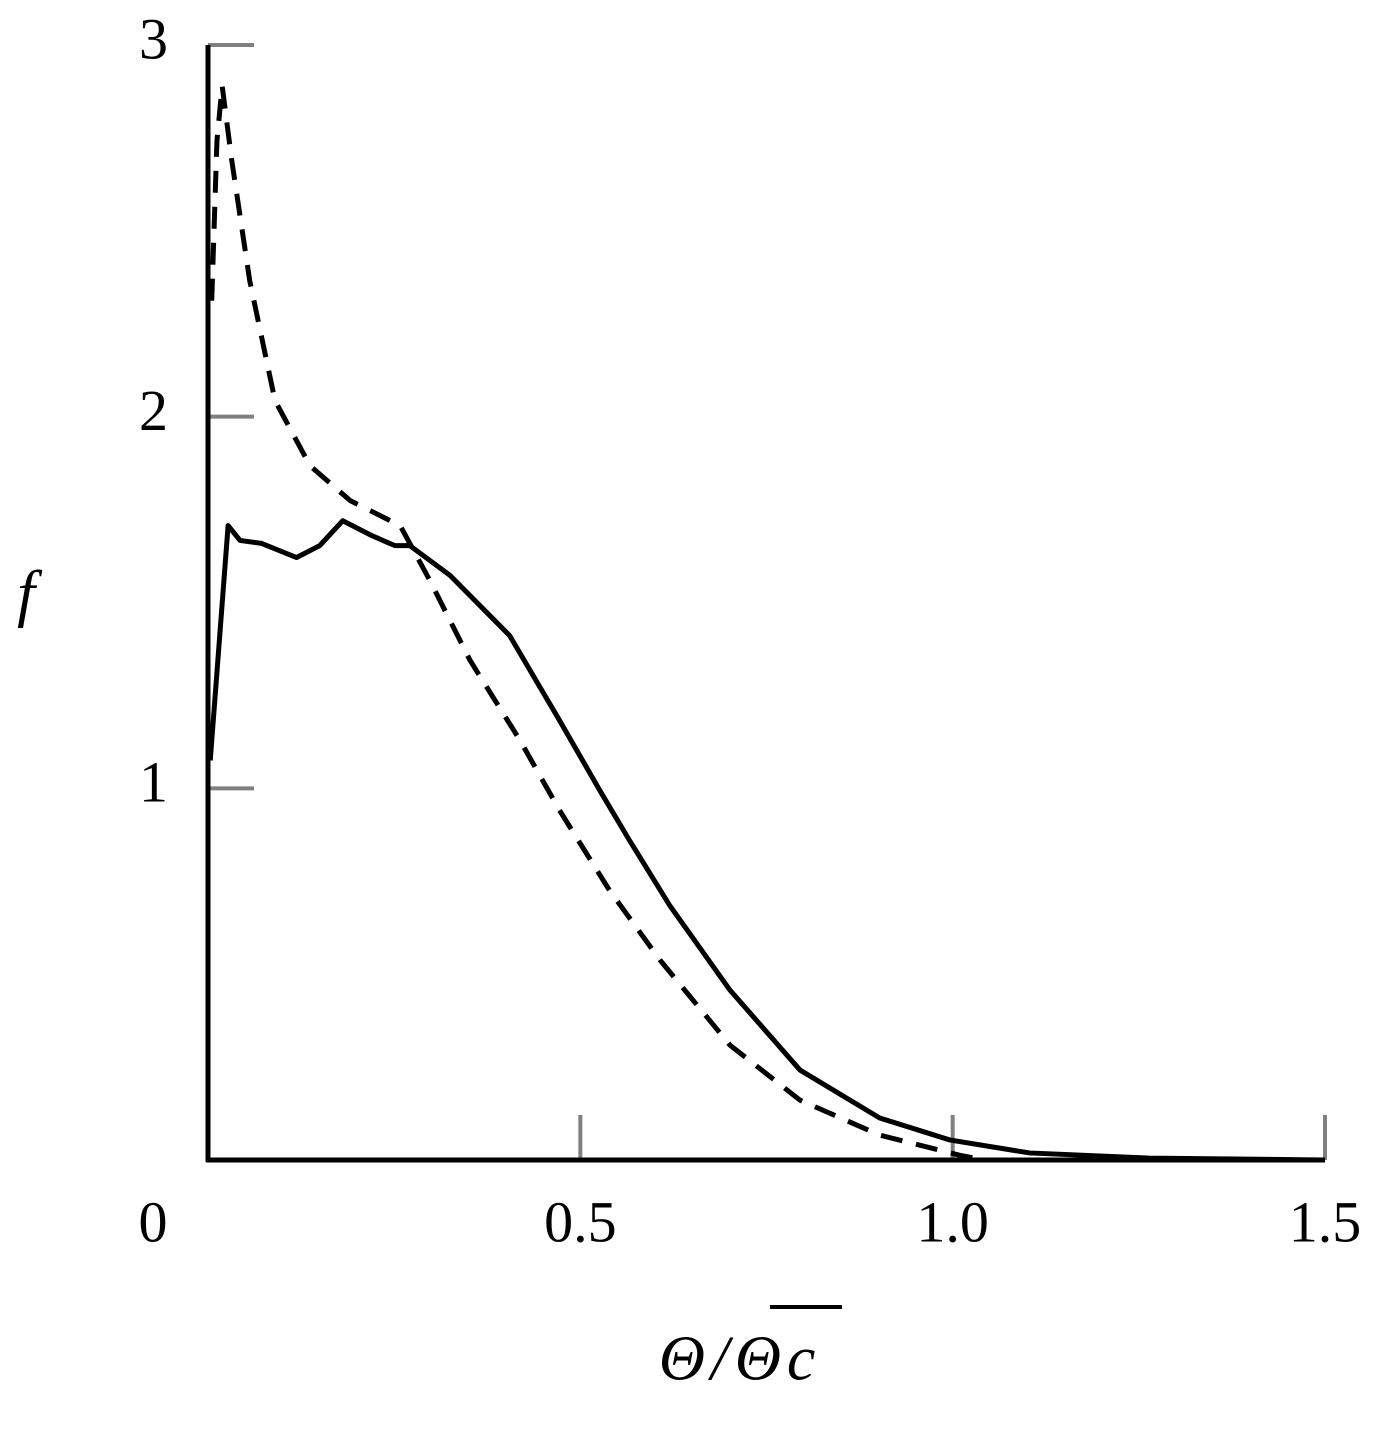  Describe the element at coordinates (153, 782) in the screenshot. I see `y-tick-label: 1` at that location.